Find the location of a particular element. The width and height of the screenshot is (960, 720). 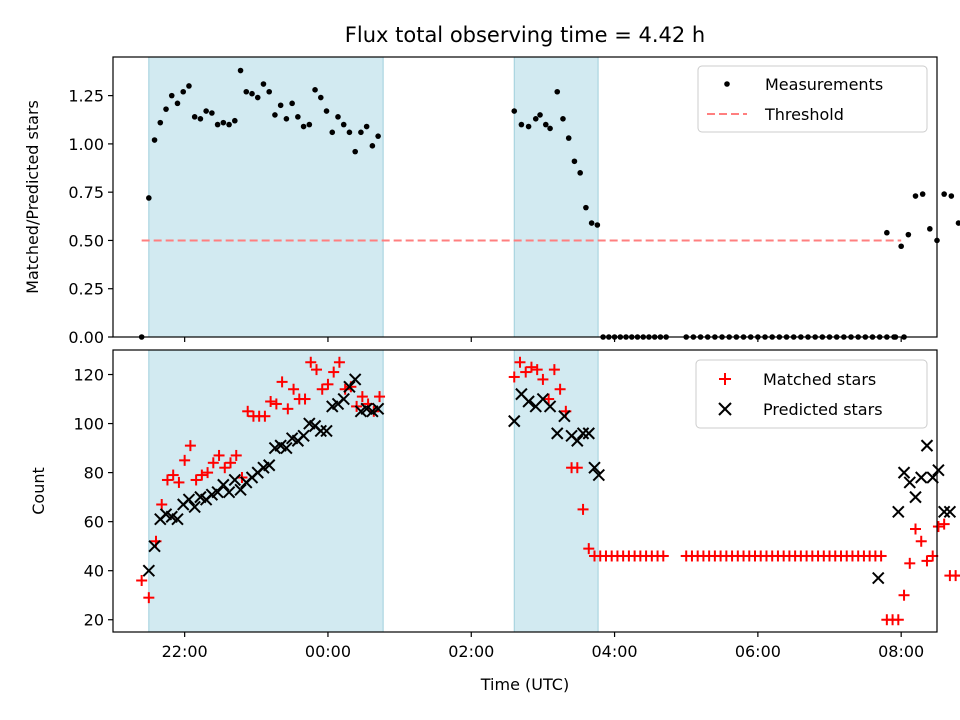

top-y-tick-label: 0.75 is located at coordinates (86, 192).